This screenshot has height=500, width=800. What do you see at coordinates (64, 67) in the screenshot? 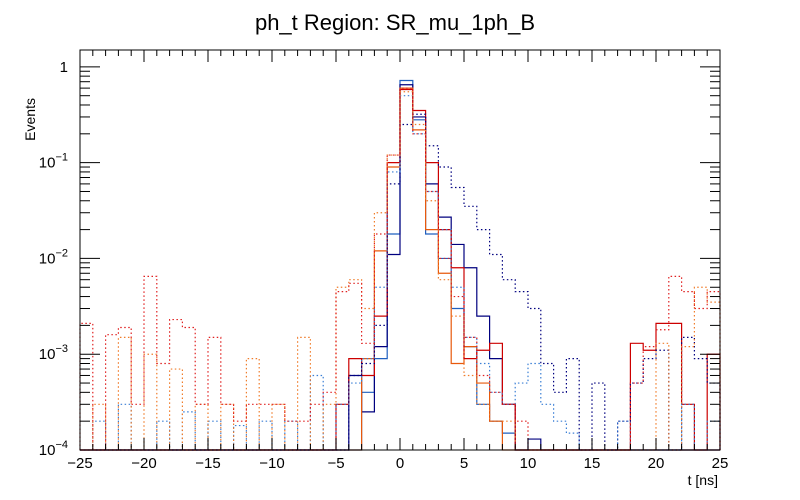
I see `y-tick-label: 1` at bounding box center [64, 67].